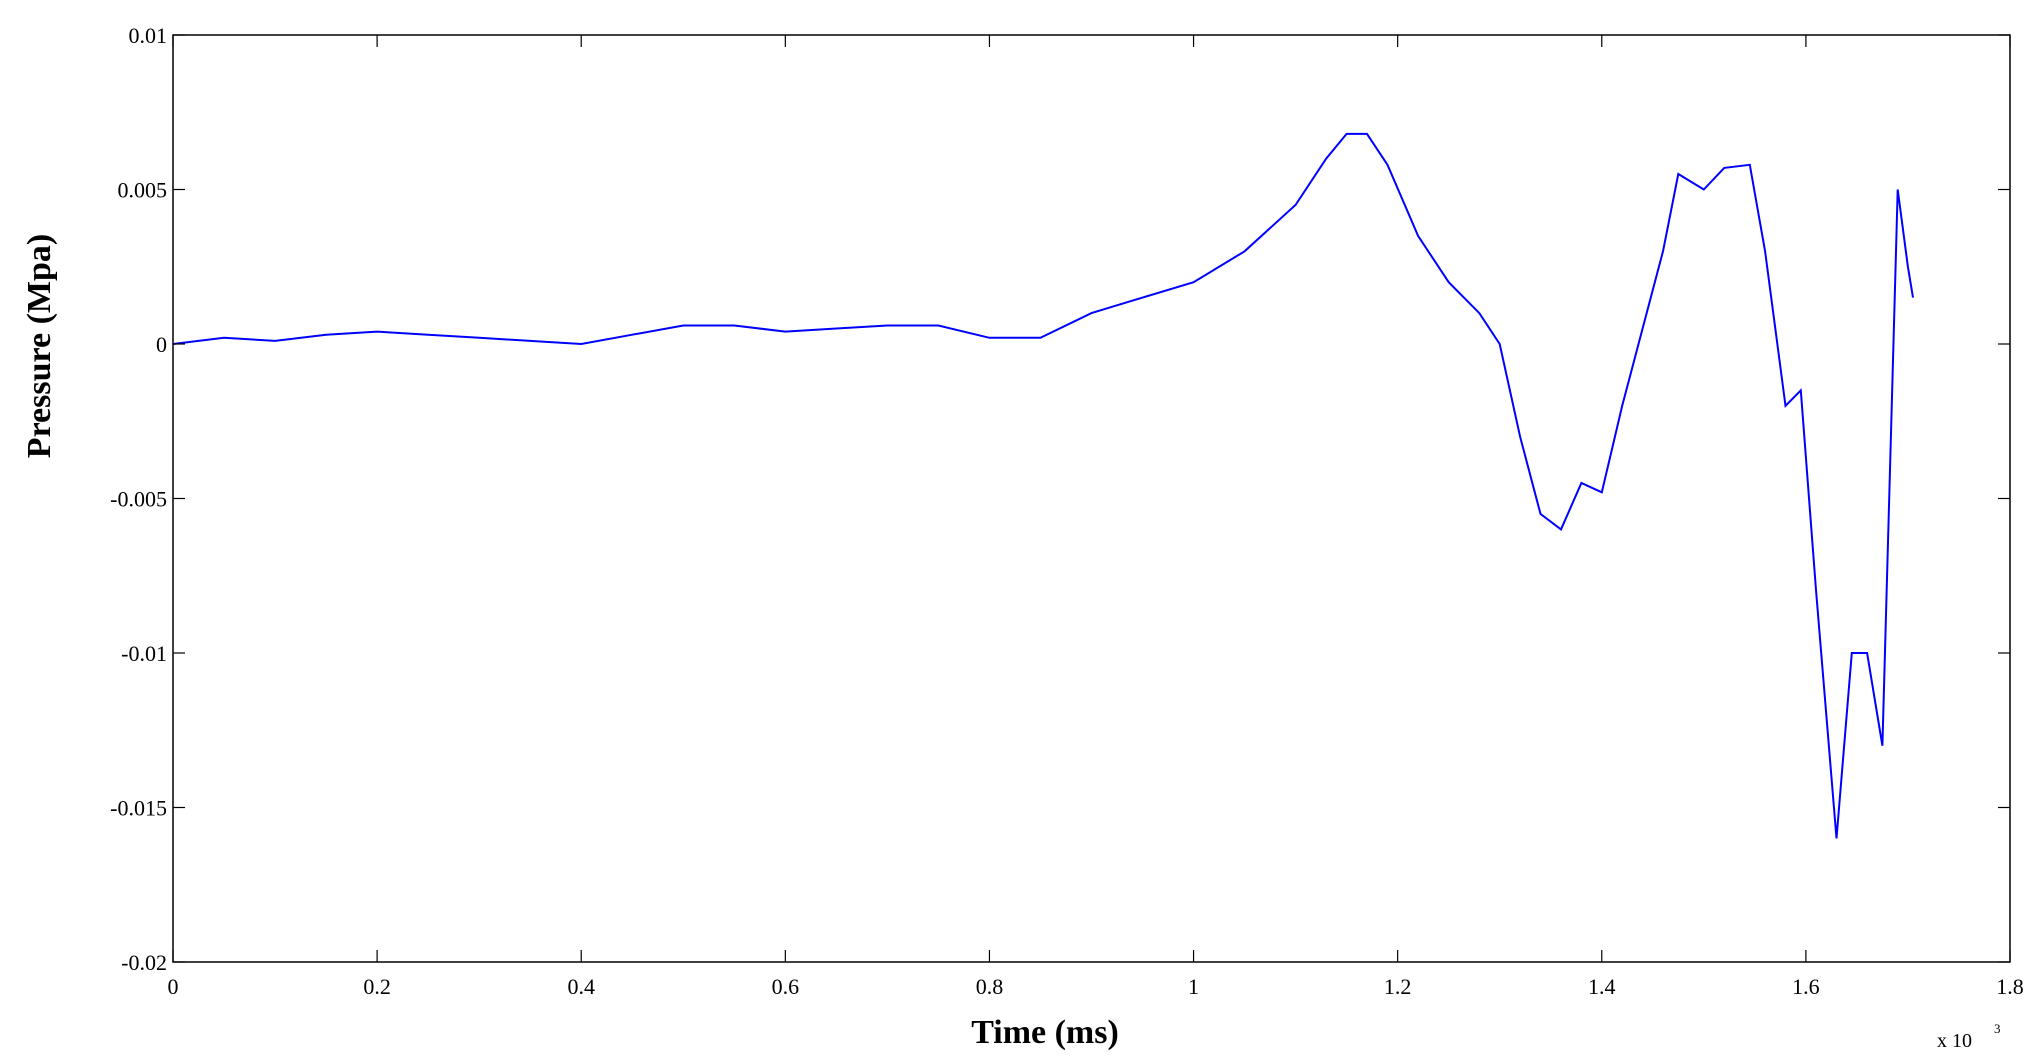 The image size is (2040, 1059). I want to click on x-tick-label: 1.6, so click(1806, 986).